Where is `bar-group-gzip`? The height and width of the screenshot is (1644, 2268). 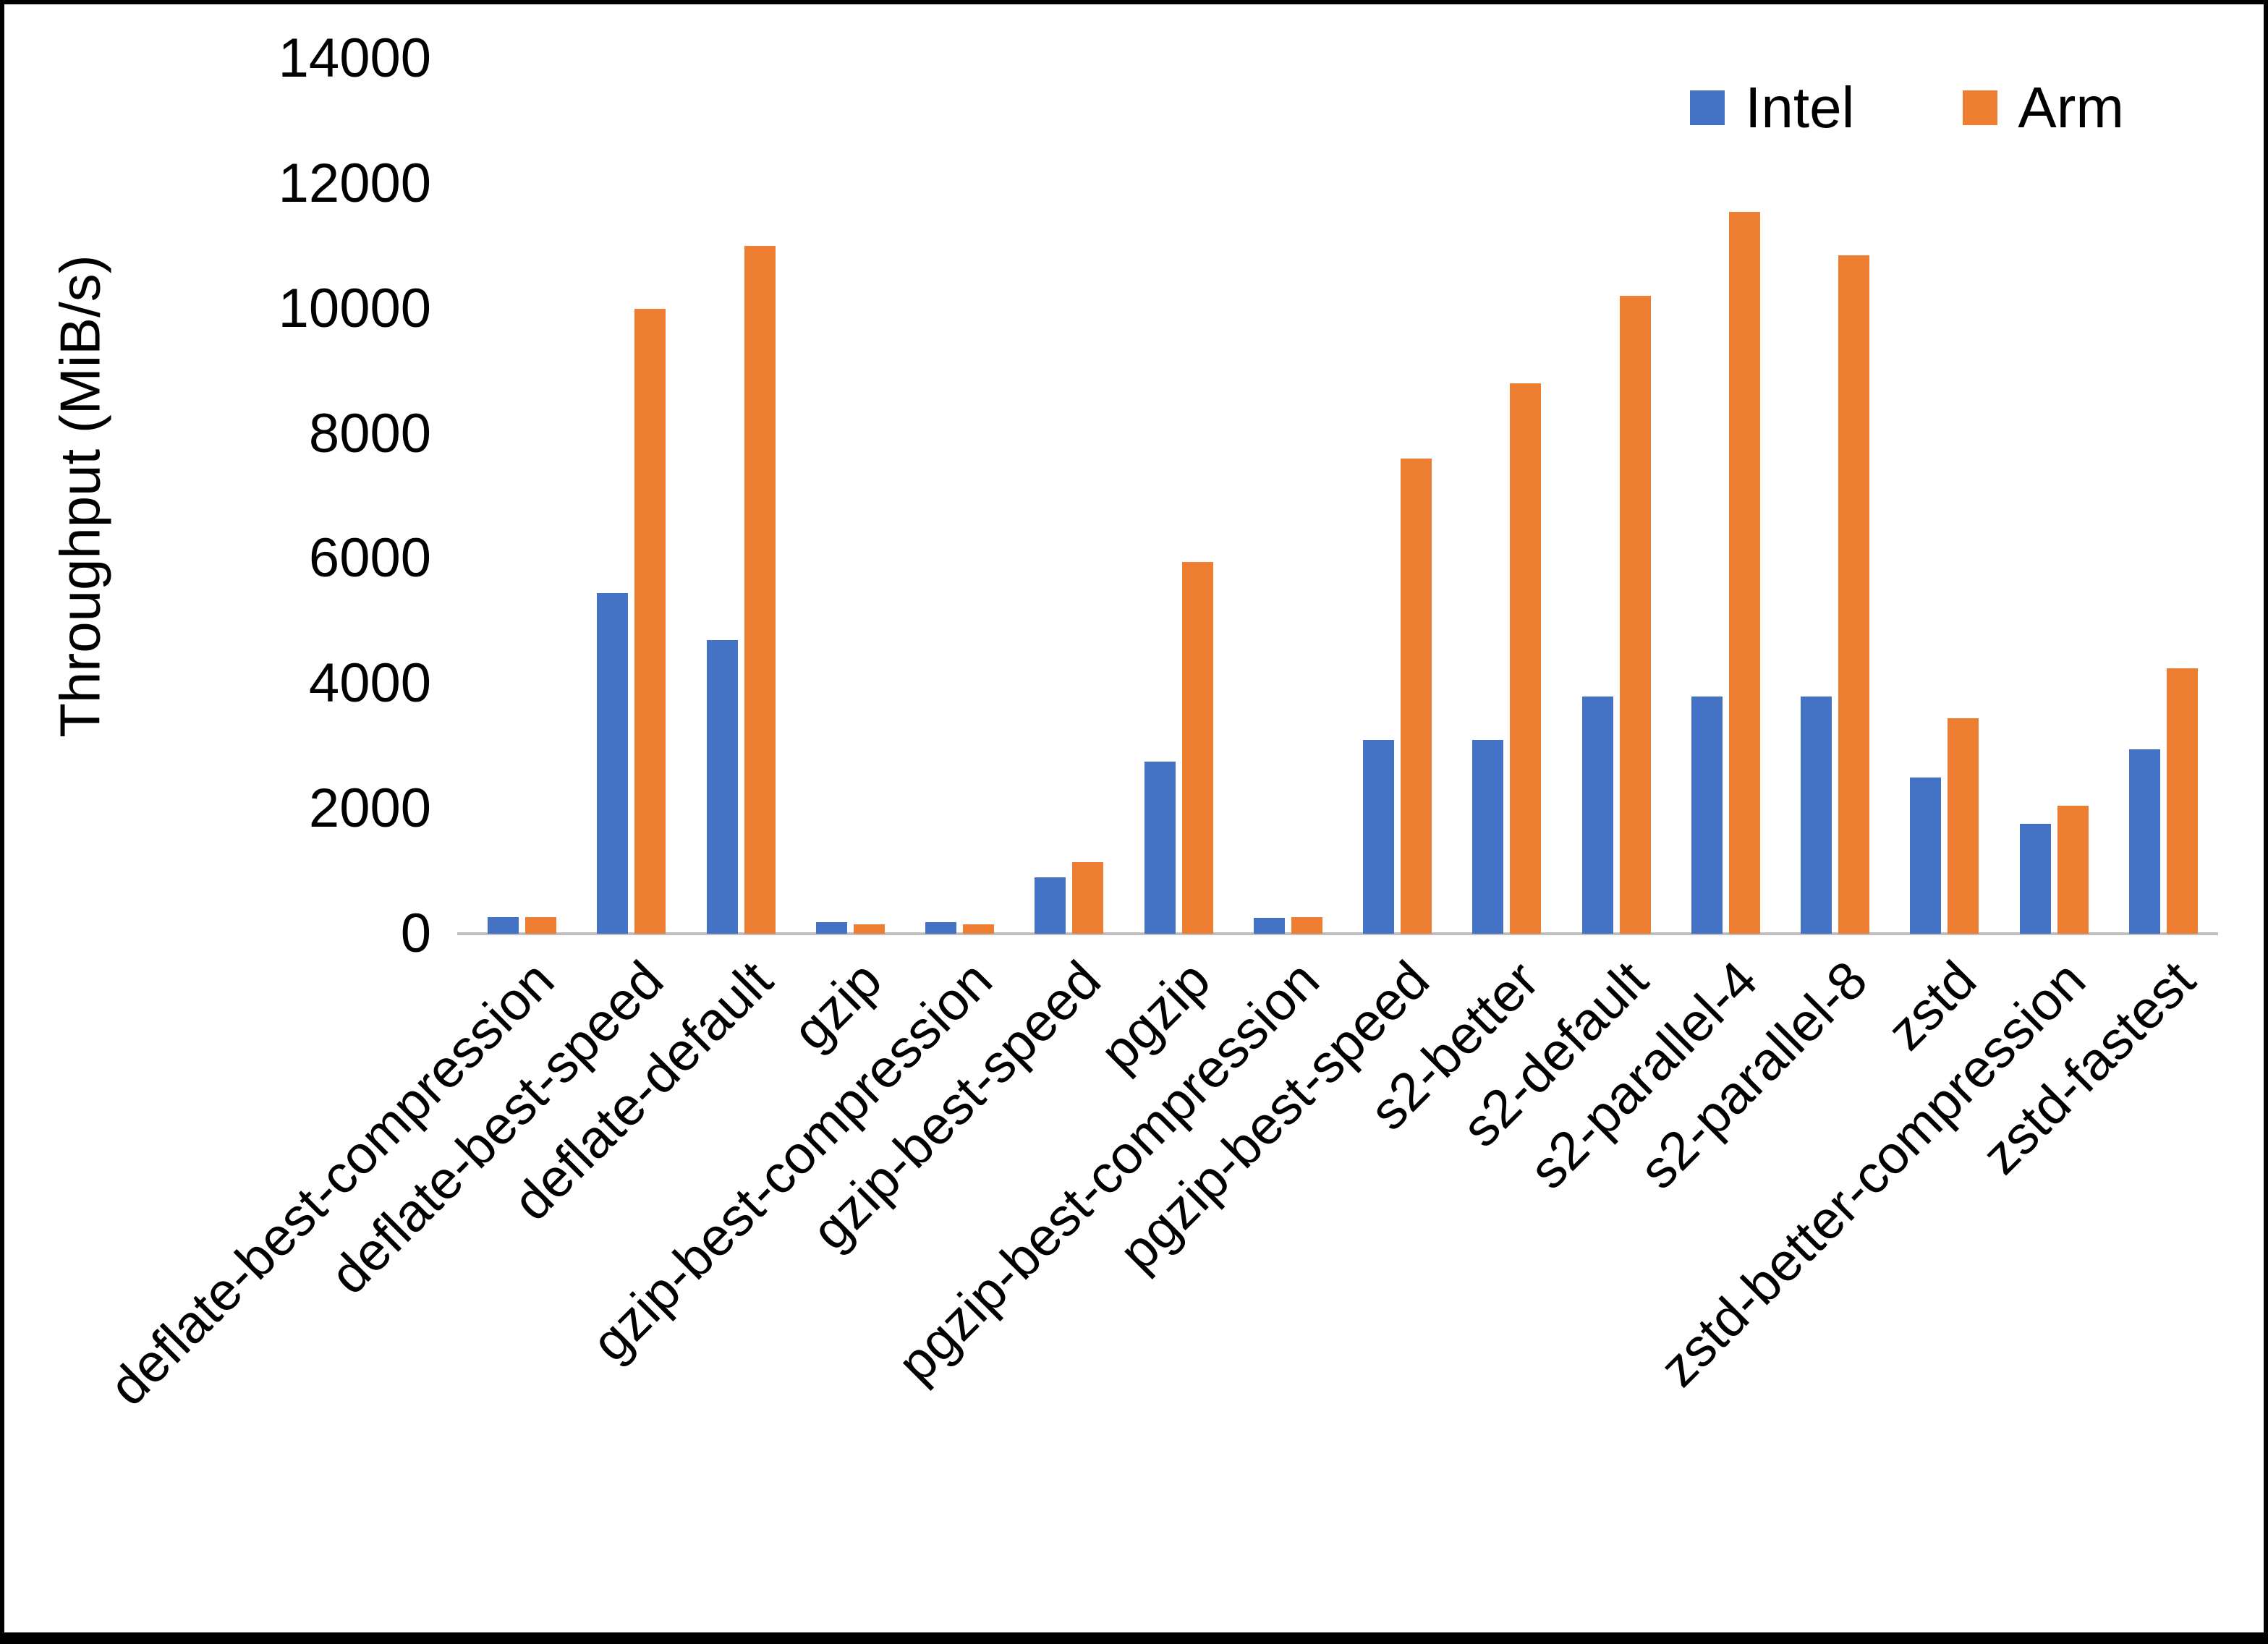 bar-group-gzip is located at coordinates (850, 928).